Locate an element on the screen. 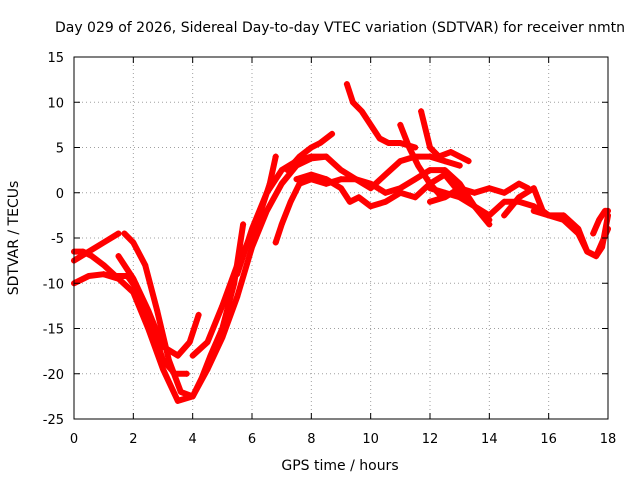 The height and width of the screenshot is (480, 640). x-tick-label: 0 is located at coordinates (74, 439).